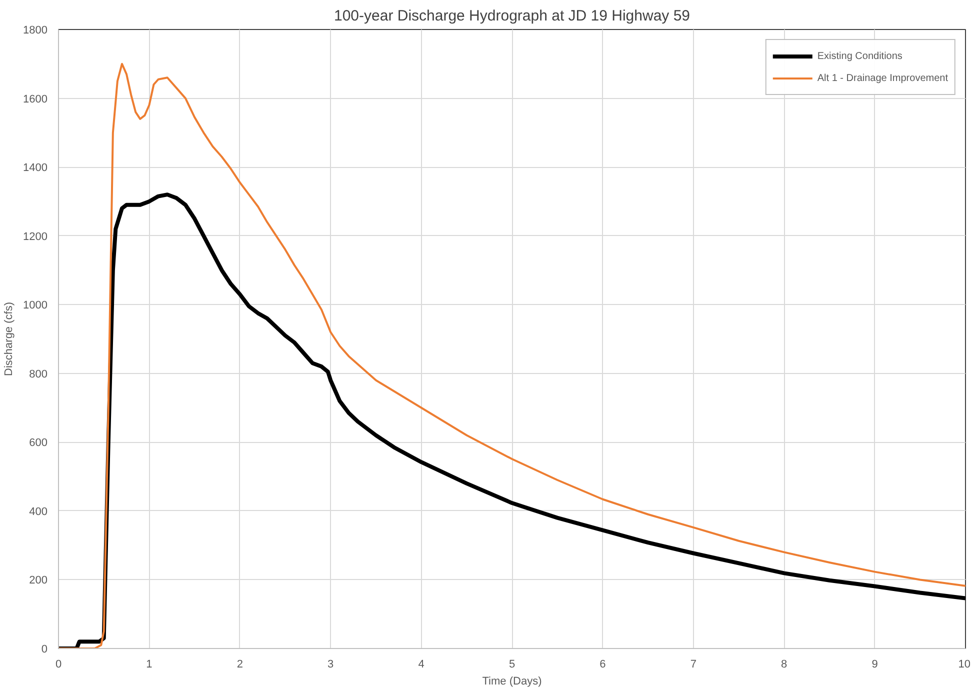 This screenshot has height=695, width=977. I want to click on x-tick-label: 7, so click(693, 664).